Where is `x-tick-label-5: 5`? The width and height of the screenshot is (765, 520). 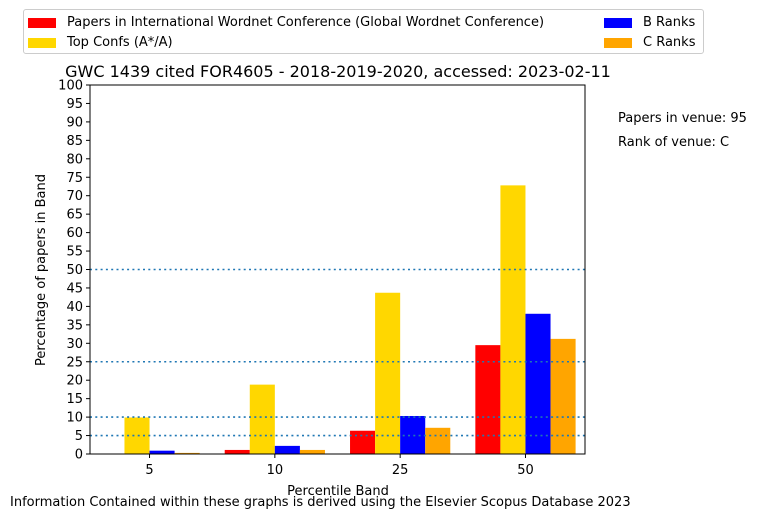 x-tick-label-5: 5 is located at coordinates (149, 470).